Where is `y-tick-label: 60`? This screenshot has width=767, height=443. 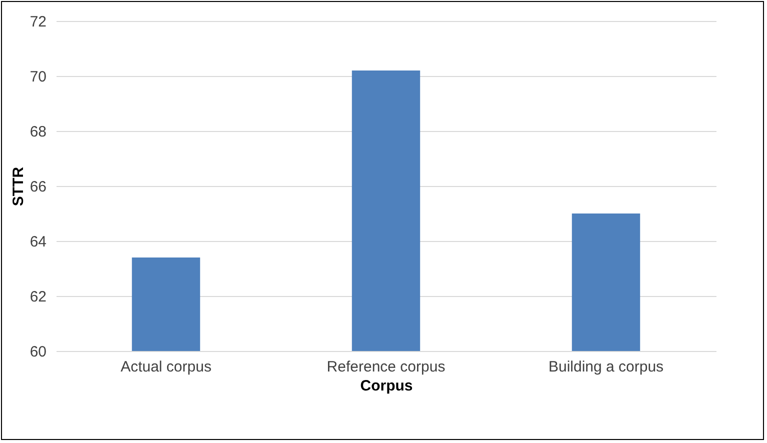 y-tick-label: 60 is located at coordinates (38, 352).